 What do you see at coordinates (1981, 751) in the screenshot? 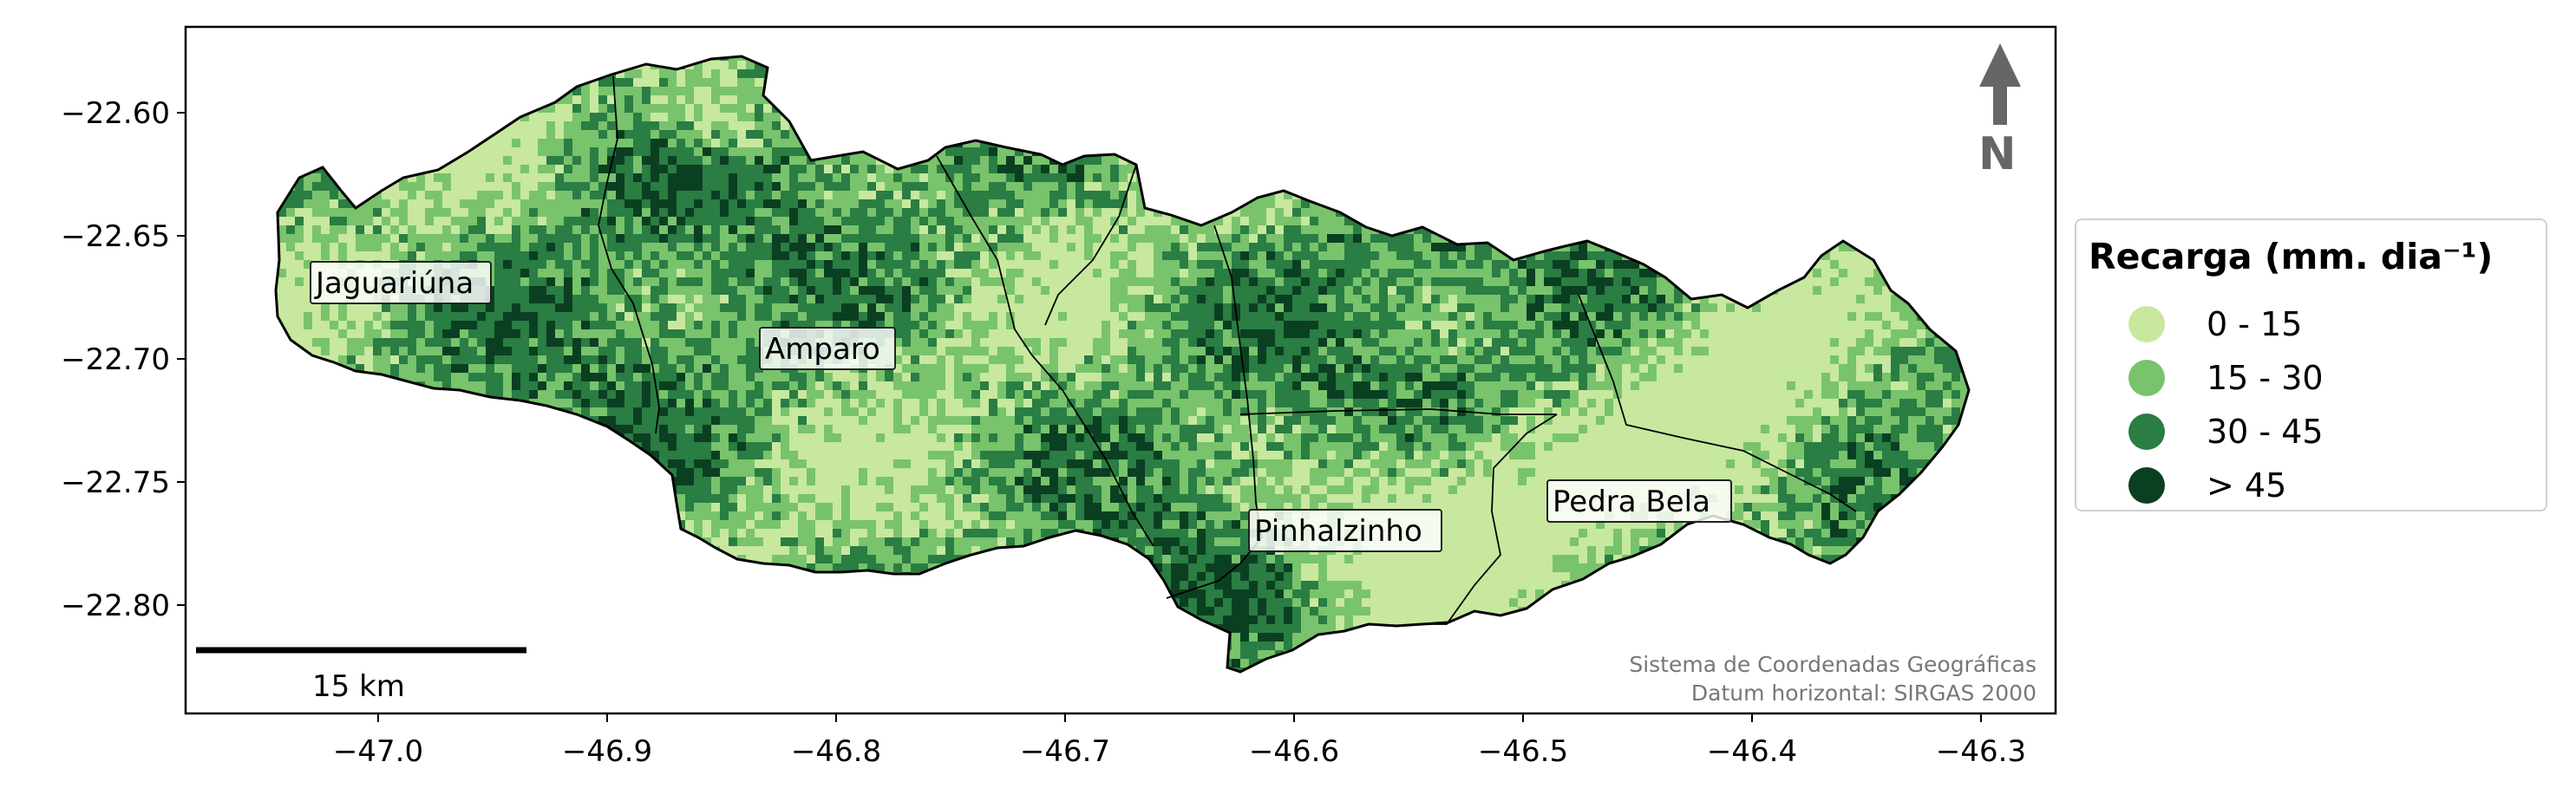
I see `x-tick-label: −46.3` at bounding box center [1981, 751].